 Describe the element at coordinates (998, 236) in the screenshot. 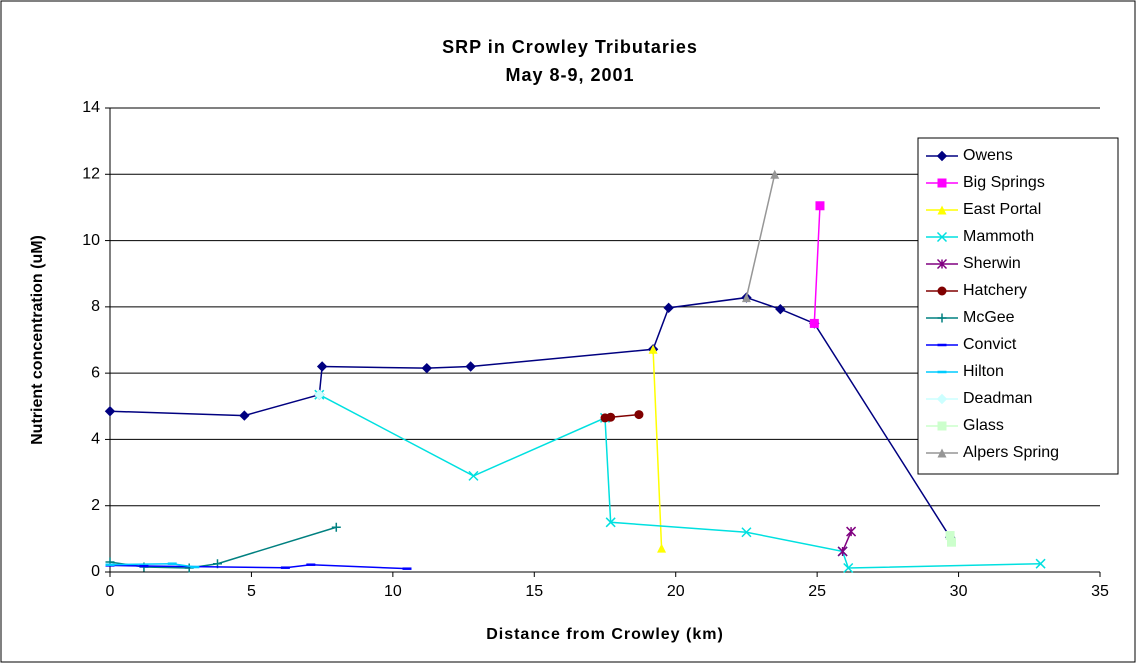

I see `legend-label: Mammoth` at that location.